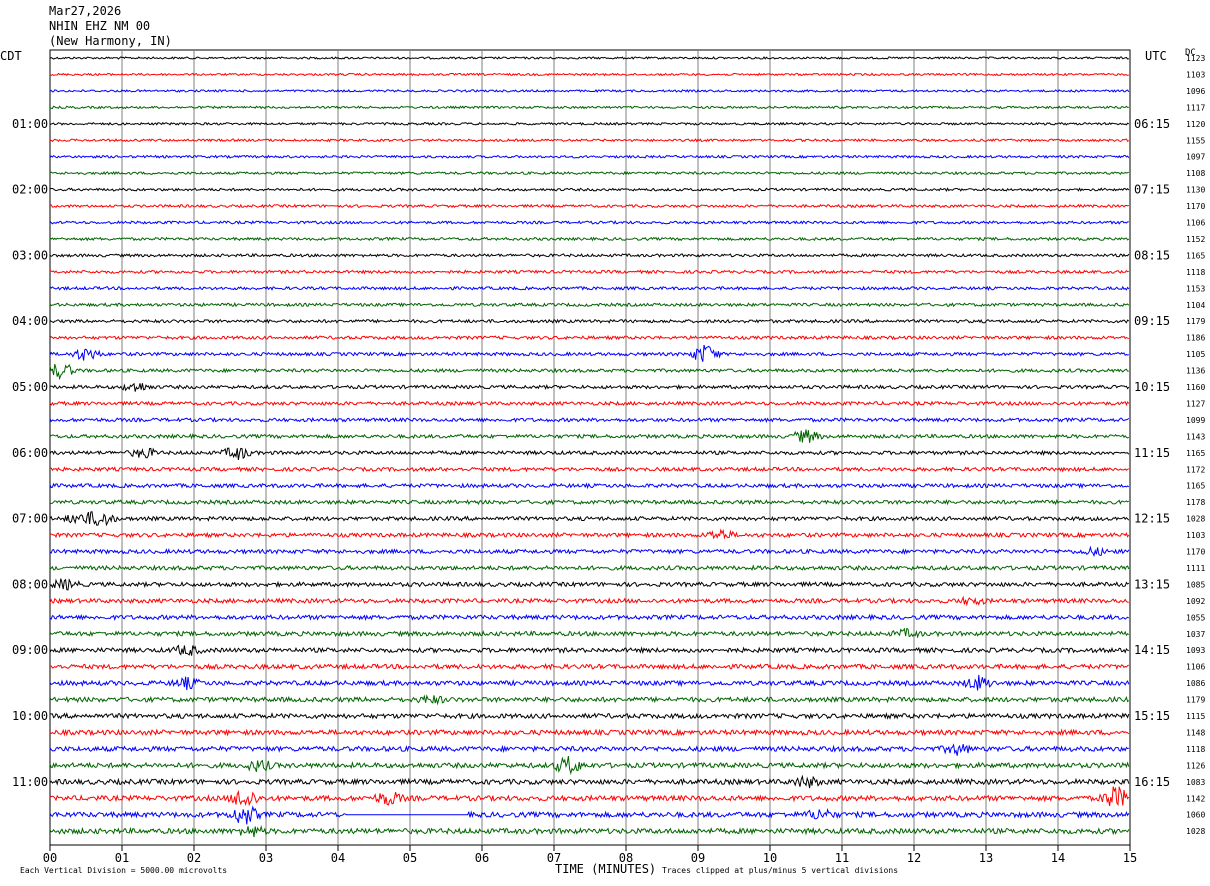 Image resolution: width=1210 pixels, height=886 pixels. What do you see at coordinates (1195, 173) in the screenshot?
I see `dc-offset-label: 1108` at bounding box center [1195, 173].